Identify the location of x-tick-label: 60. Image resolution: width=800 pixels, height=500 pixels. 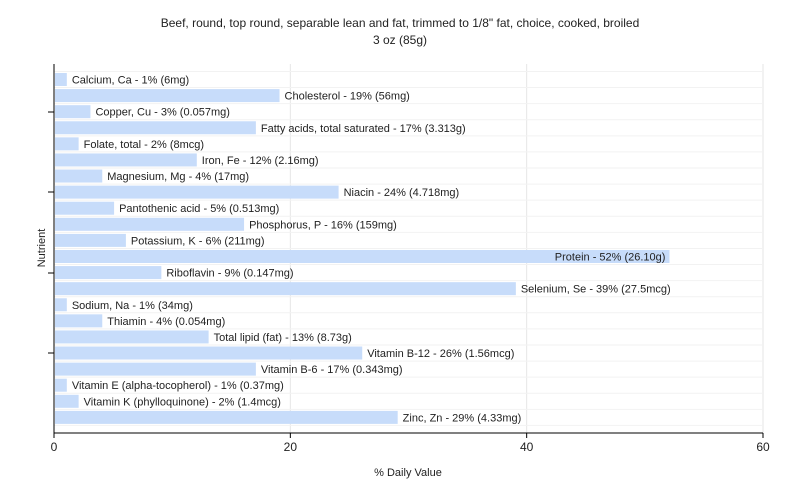
(763, 447).